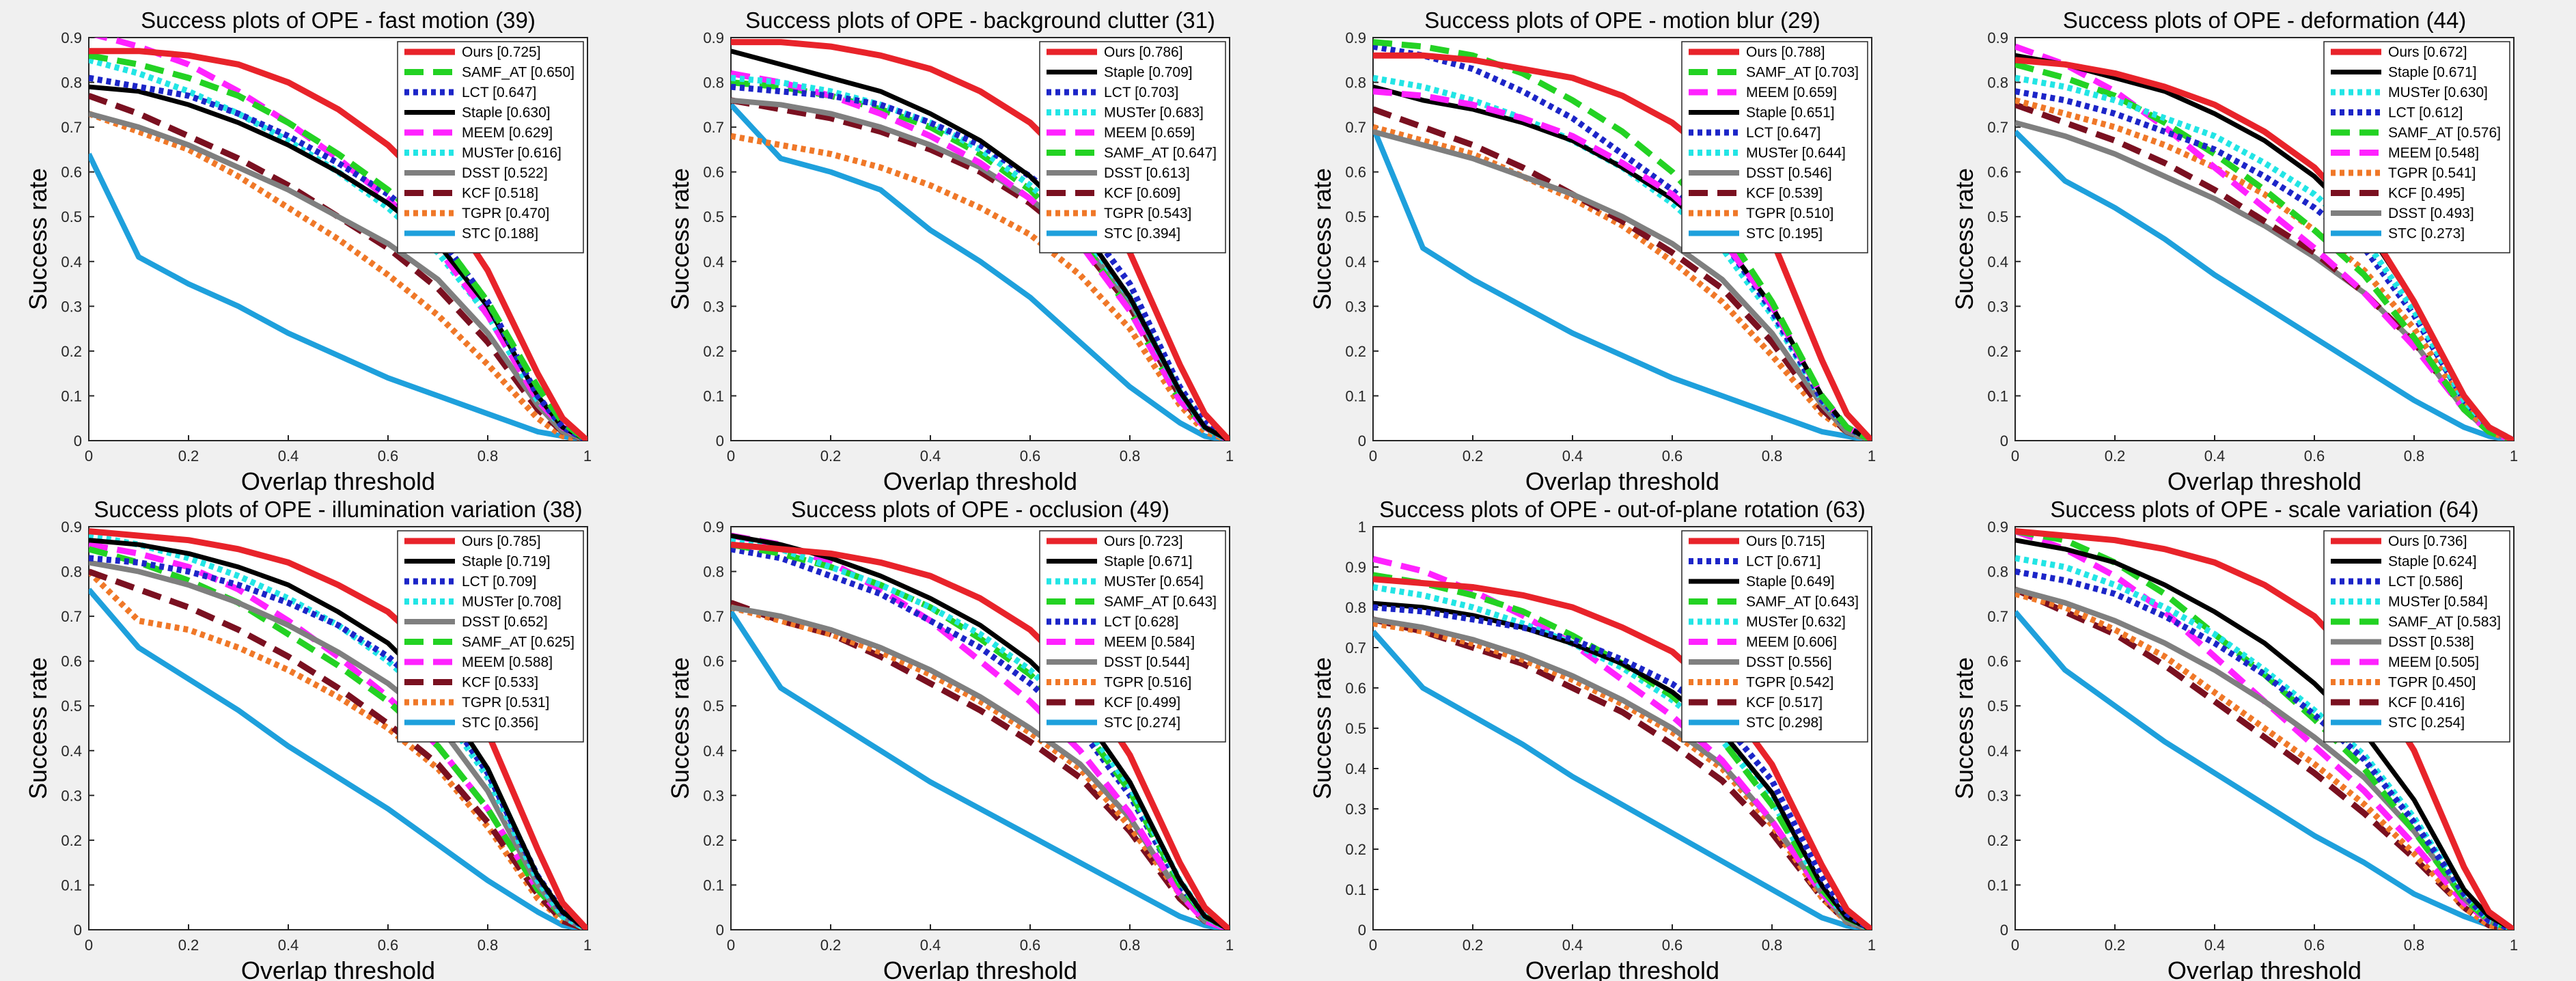 The height and width of the screenshot is (981, 2576). I want to click on legend-label: DSST [0.544], so click(1147, 662).